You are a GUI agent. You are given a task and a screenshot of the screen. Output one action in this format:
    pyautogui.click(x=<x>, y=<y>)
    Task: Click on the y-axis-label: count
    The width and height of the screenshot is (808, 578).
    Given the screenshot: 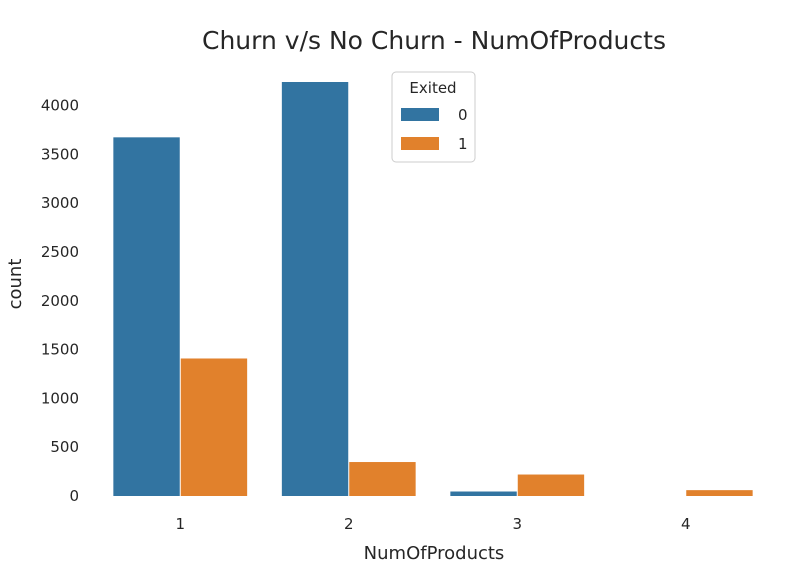 What is the action you would take?
    pyautogui.click(x=15, y=284)
    